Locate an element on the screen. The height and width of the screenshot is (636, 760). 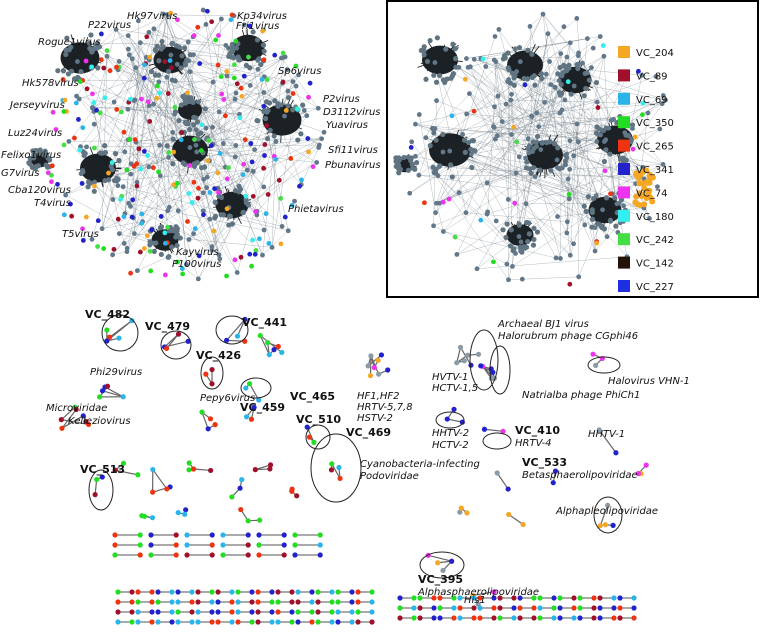
label: Phietavirus is located at coordinates (316, 209).